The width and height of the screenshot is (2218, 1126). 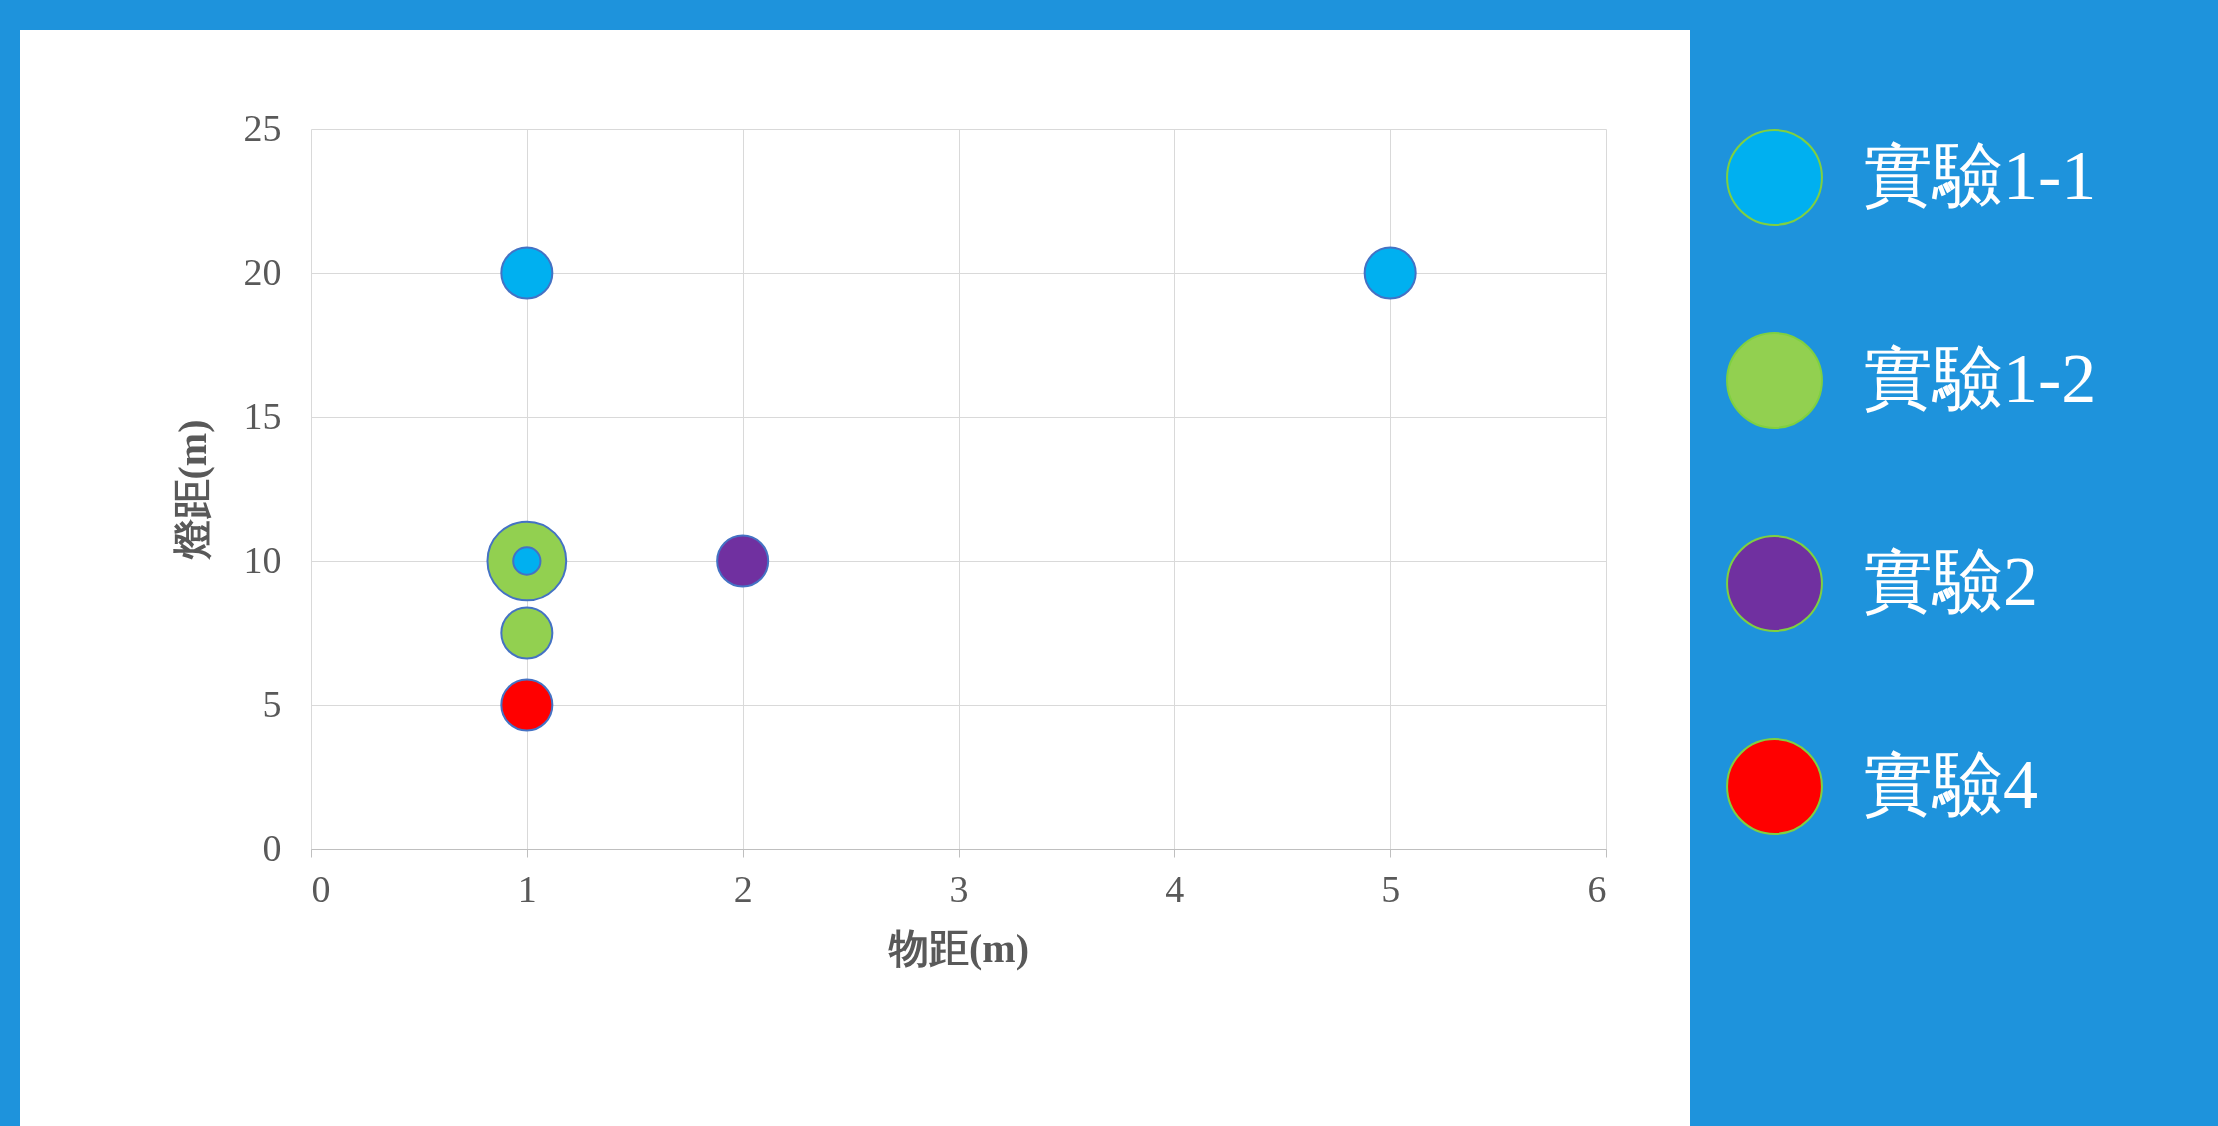 What do you see at coordinates (743, 888) in the screenshot?
I see `x-tick-label: 2` at bounding box center [743, 888].